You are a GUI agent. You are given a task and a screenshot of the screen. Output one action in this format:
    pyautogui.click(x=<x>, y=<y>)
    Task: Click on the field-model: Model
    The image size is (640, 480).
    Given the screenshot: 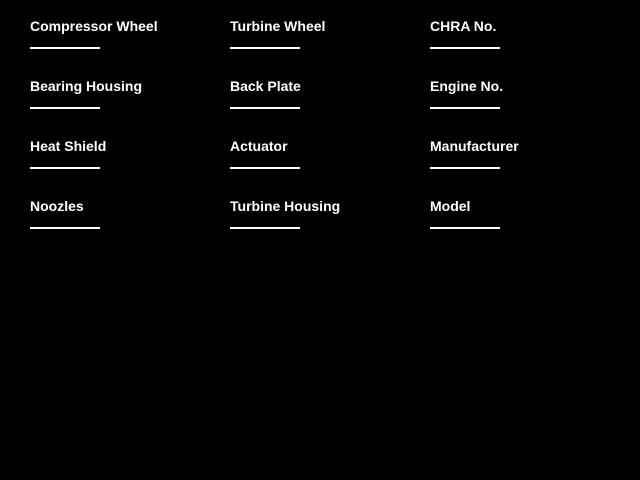 What is the action you would take?
    pyautogui.click(x=525, y=215)
    